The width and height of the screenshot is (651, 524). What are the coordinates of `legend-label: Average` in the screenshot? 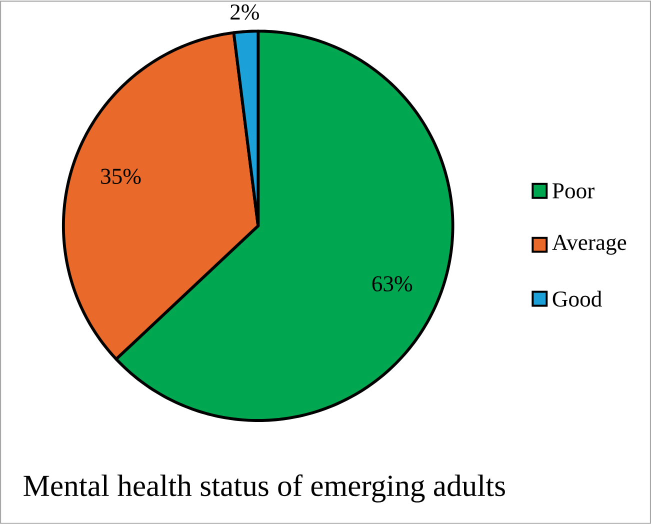 It's located at (589, 244).